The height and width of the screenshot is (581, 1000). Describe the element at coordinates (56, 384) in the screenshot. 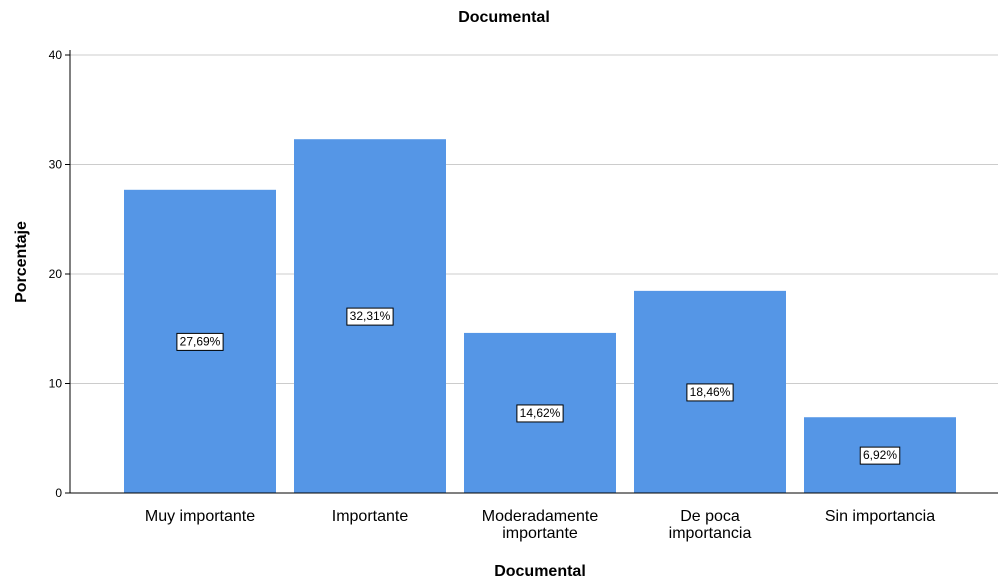

I see `y-tick-label: 10` at that location.